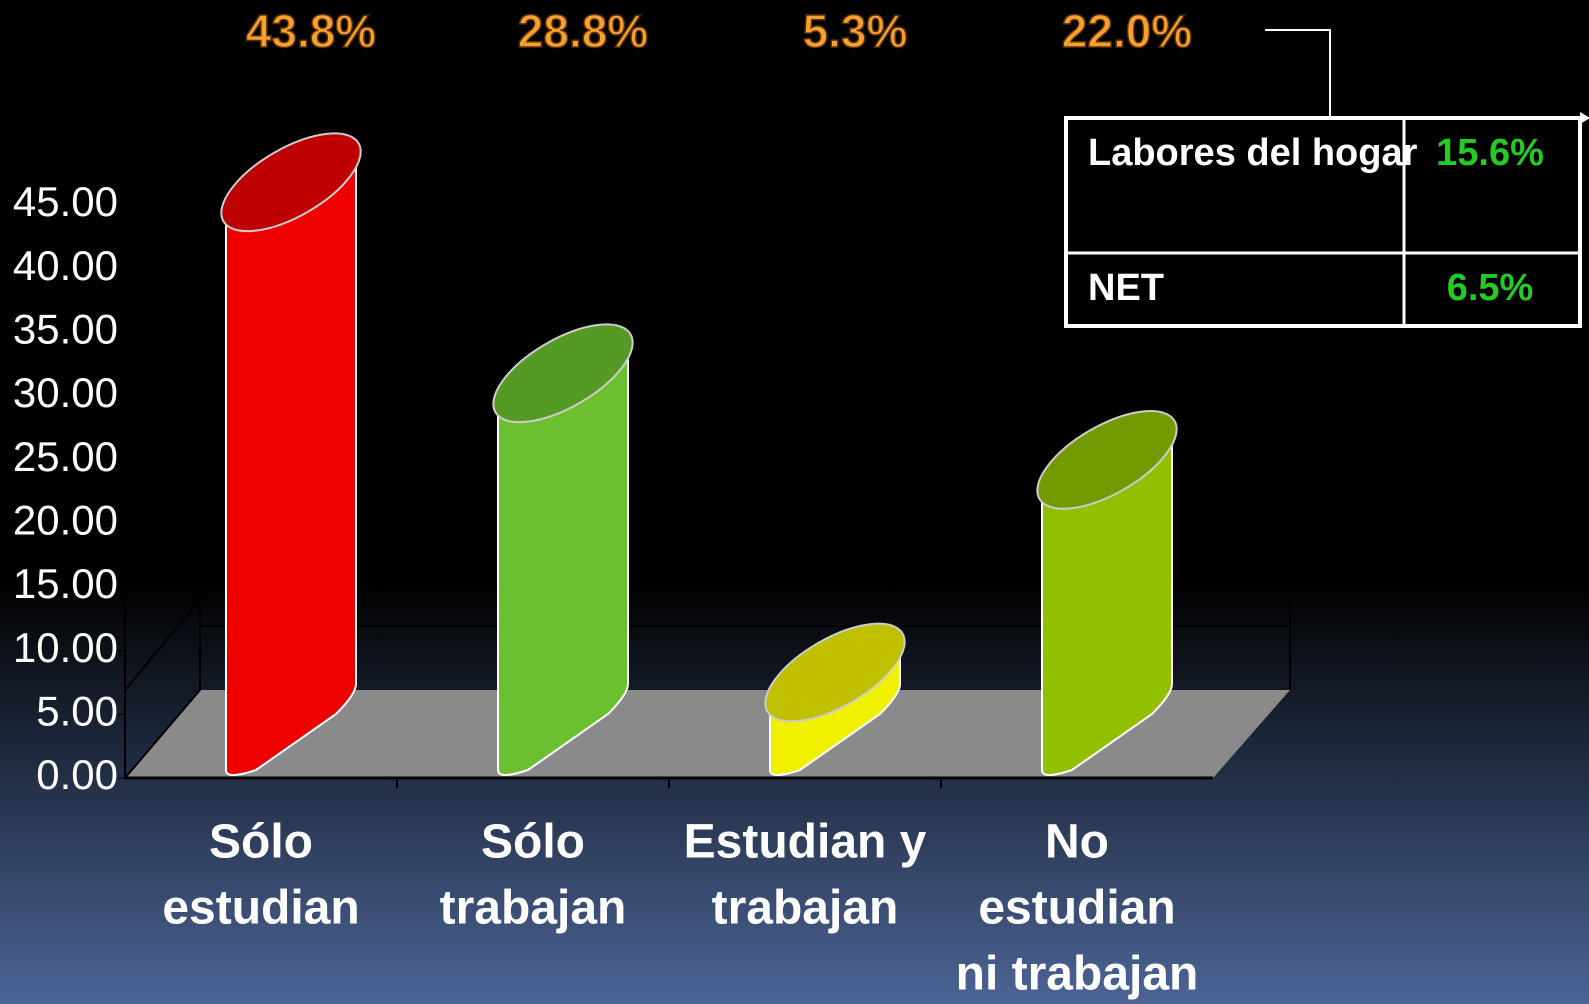  Describe the element at coordinates (65, 519) in the screenshot. I see `y-tick-label: 20.00` at that location.